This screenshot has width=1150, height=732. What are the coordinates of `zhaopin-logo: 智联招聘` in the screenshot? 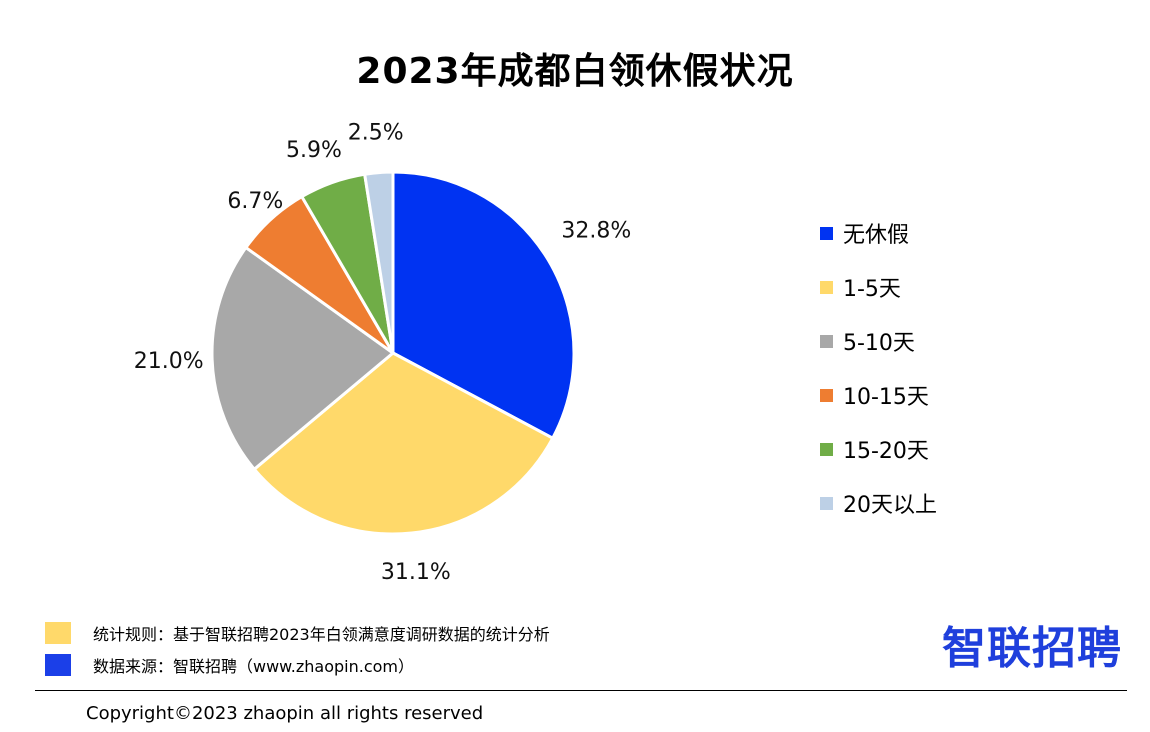 It's located at (1032, 648).